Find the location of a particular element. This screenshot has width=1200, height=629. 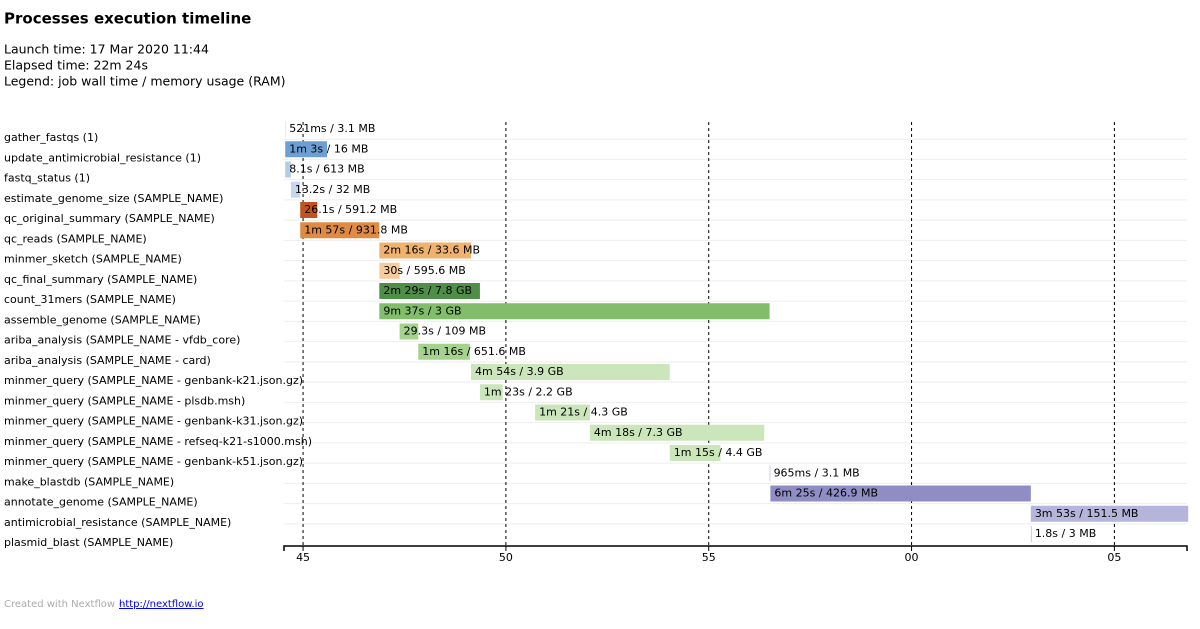

process-name: gather_fastqs (1) is located at coordinates (51, 137).